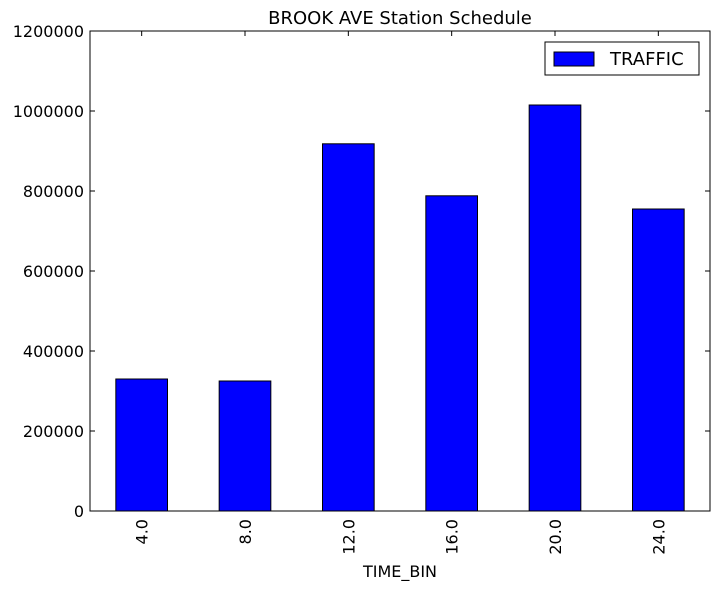 The image size is (719, 593). Describe the element at coordinates (48, 111) in the screenshot. I see `y-tick-label: 1000000` at that location.